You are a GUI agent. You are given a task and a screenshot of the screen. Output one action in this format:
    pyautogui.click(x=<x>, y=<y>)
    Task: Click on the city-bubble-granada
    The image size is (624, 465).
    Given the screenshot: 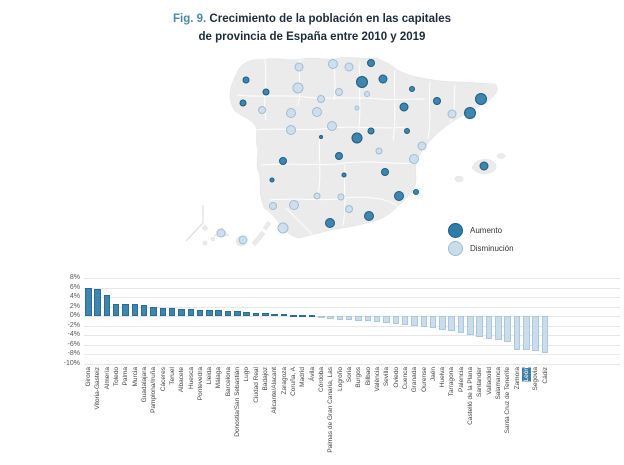 What is the action you would take?
    pyautogui.click(x=349, y=209)
    